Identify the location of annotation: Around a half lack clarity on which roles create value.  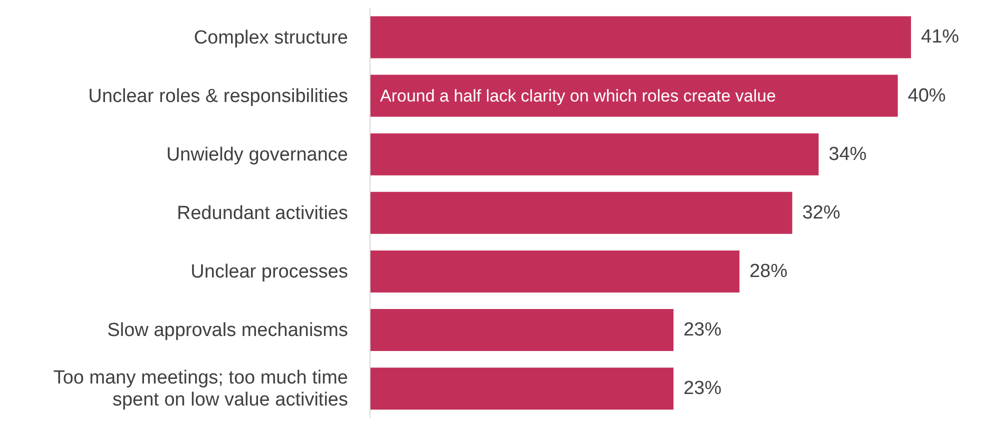
(578, 96).